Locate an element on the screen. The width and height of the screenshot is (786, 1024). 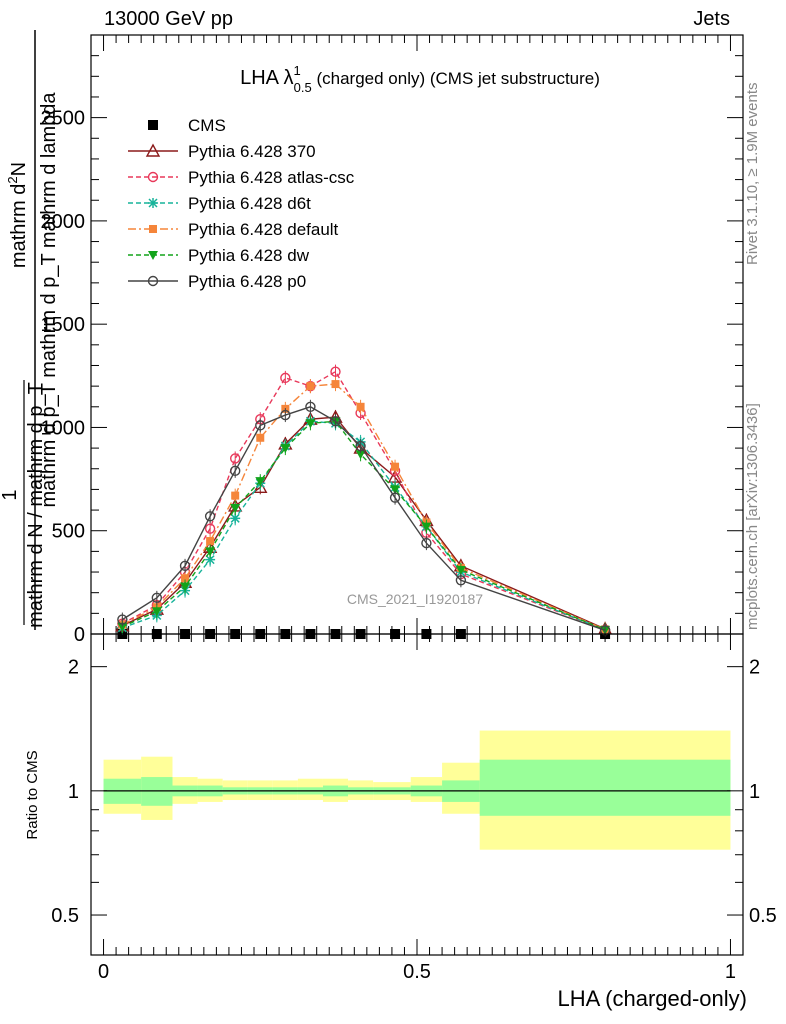
legend-label: CMS is located at coordinates (207, 125).